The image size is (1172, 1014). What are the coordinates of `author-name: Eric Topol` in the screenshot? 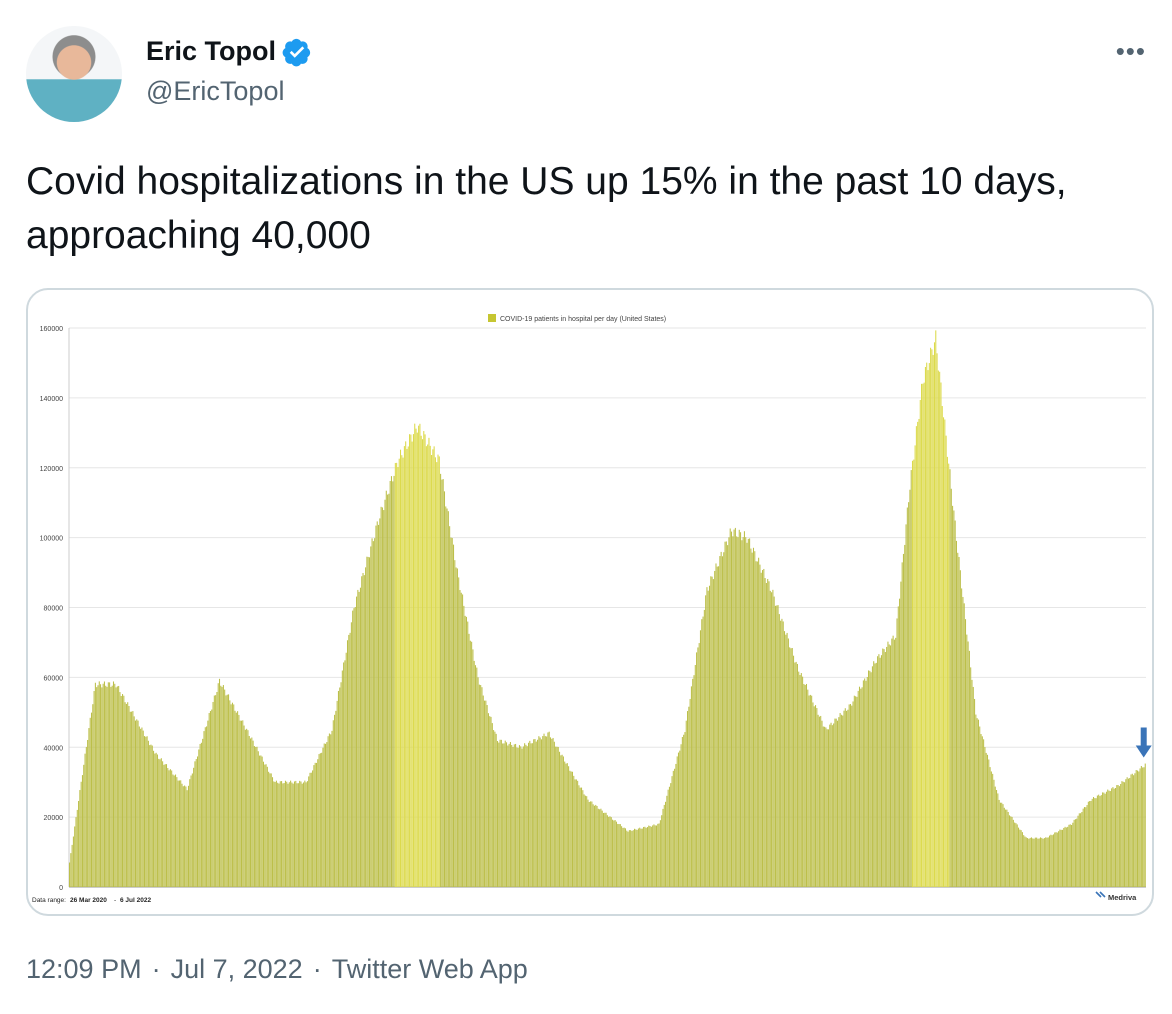 It's located at (211, 51).